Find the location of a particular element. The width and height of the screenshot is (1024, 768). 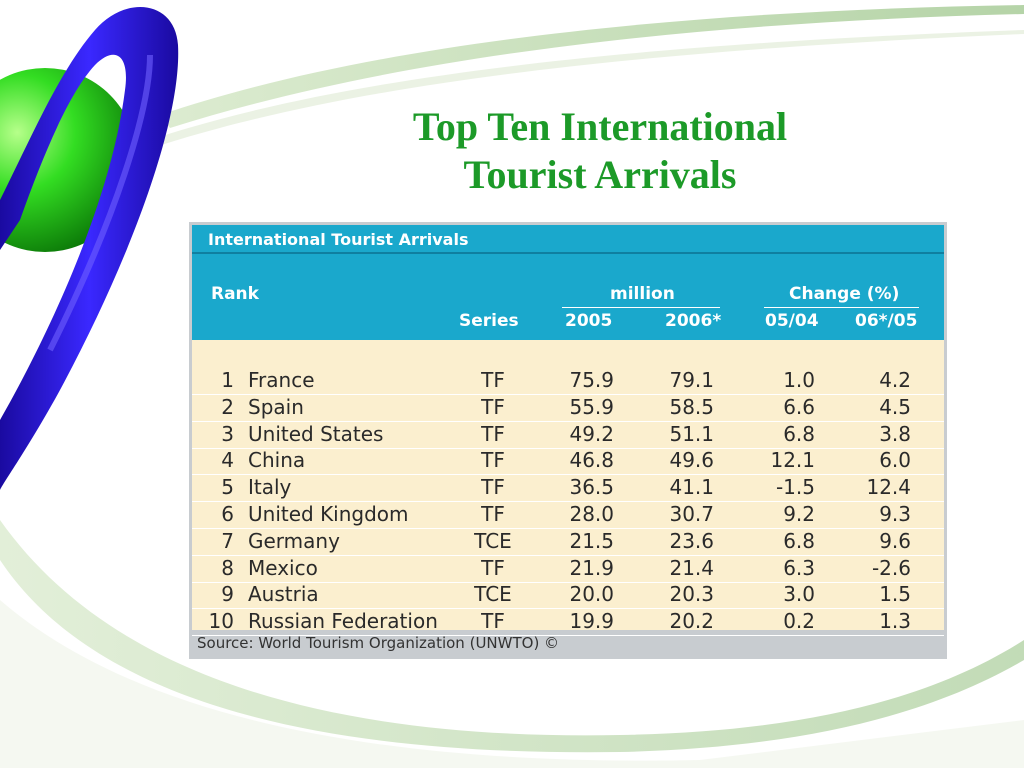

cell-ch0605: 4.2 is located at coordinates (895, 380).